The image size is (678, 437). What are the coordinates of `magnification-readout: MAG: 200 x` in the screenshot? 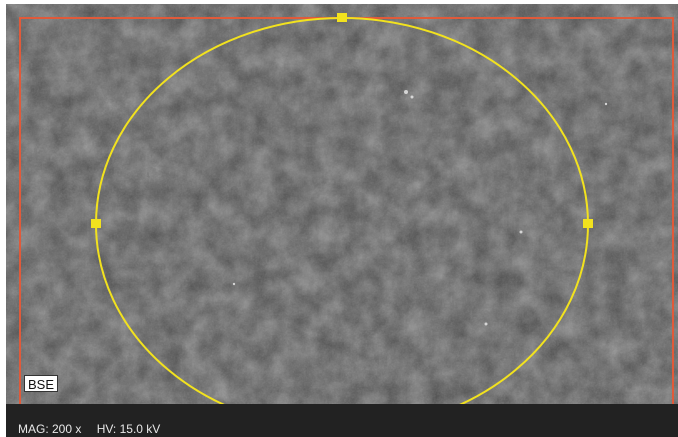 It's located at (50, 429).